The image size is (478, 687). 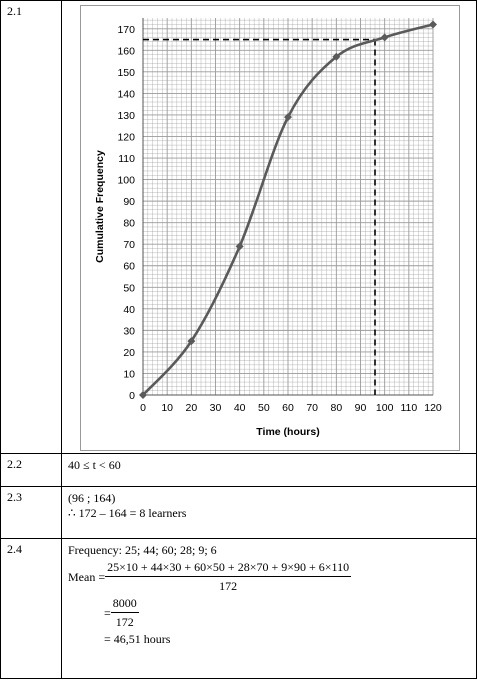 What do you see at coordinates (124, 604) in the screenshot?
I see `step-numerator: 8000` at bounding box center [124, 604].